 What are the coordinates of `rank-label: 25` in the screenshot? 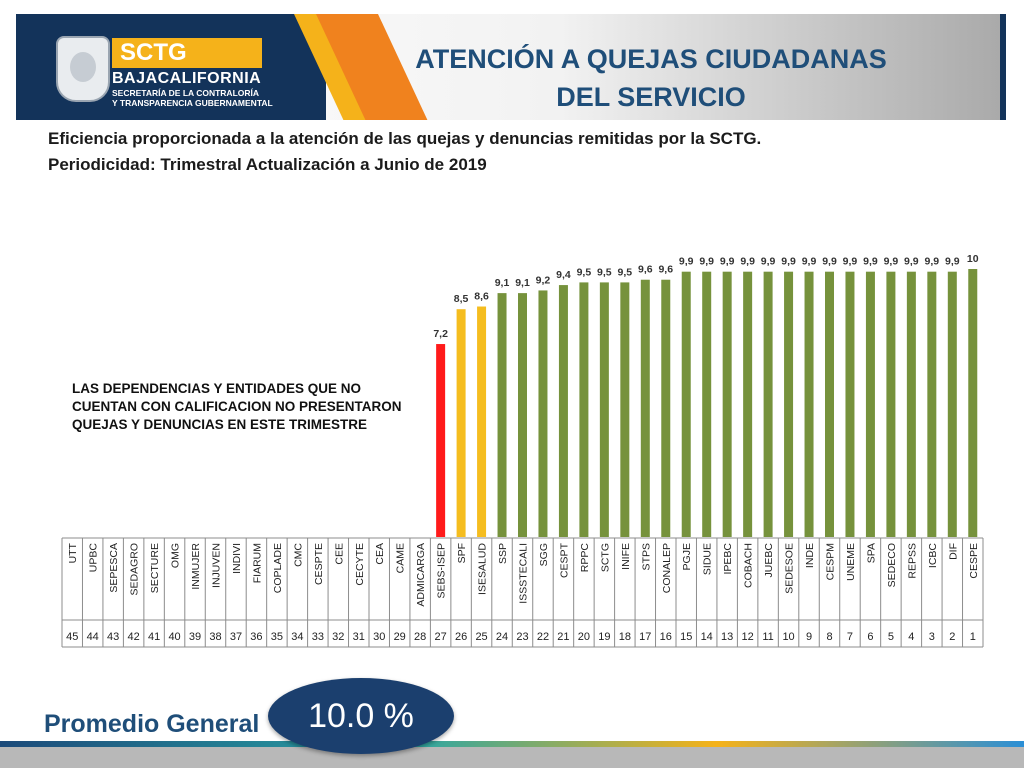 It's located at (481, 637).